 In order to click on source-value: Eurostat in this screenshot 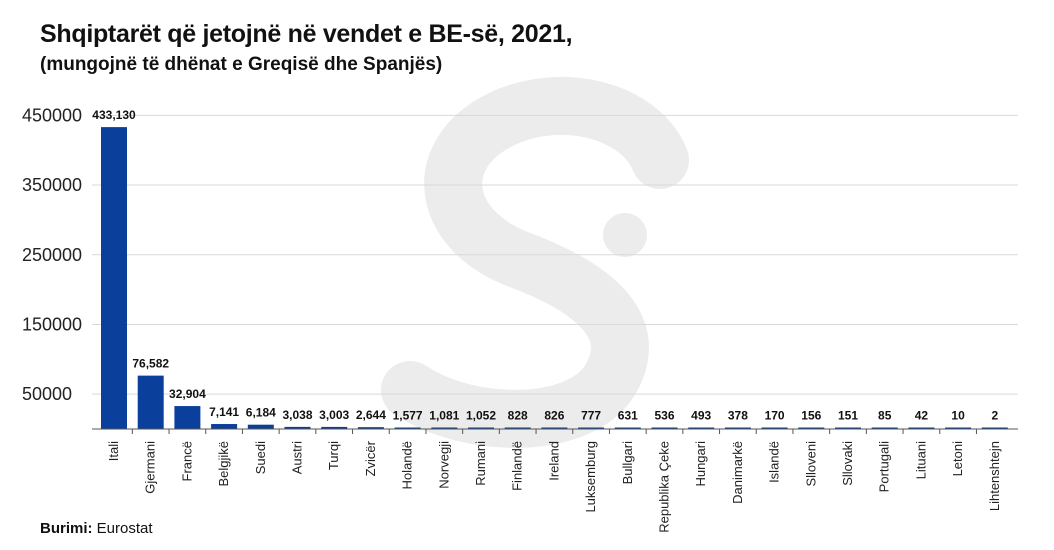, I will do `click(124, 528)`.